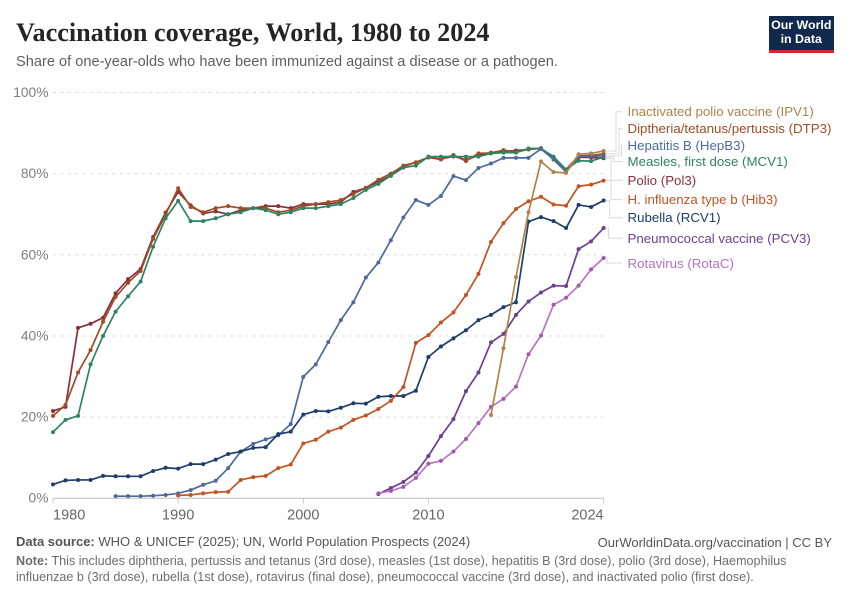  I want to click on svg-text: 2010, so click(428, 516).